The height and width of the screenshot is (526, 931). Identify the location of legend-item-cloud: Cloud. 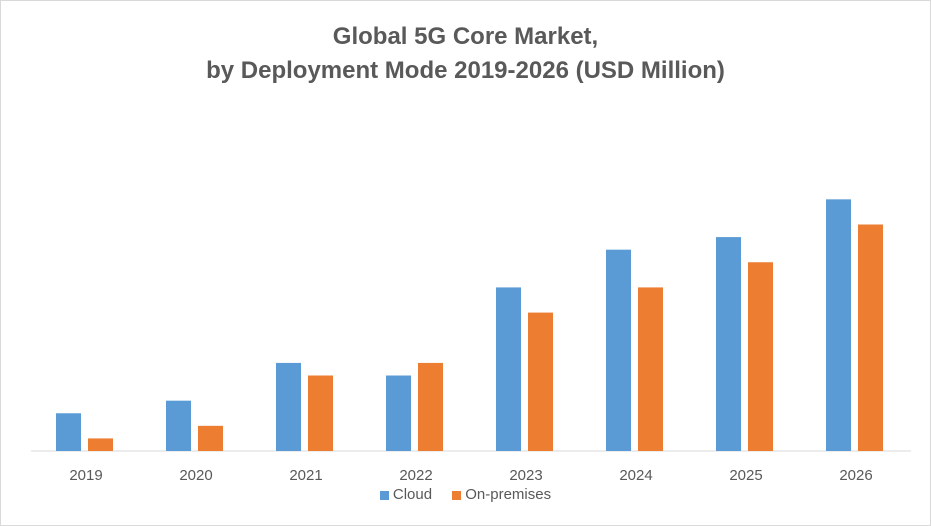
(406, 494).